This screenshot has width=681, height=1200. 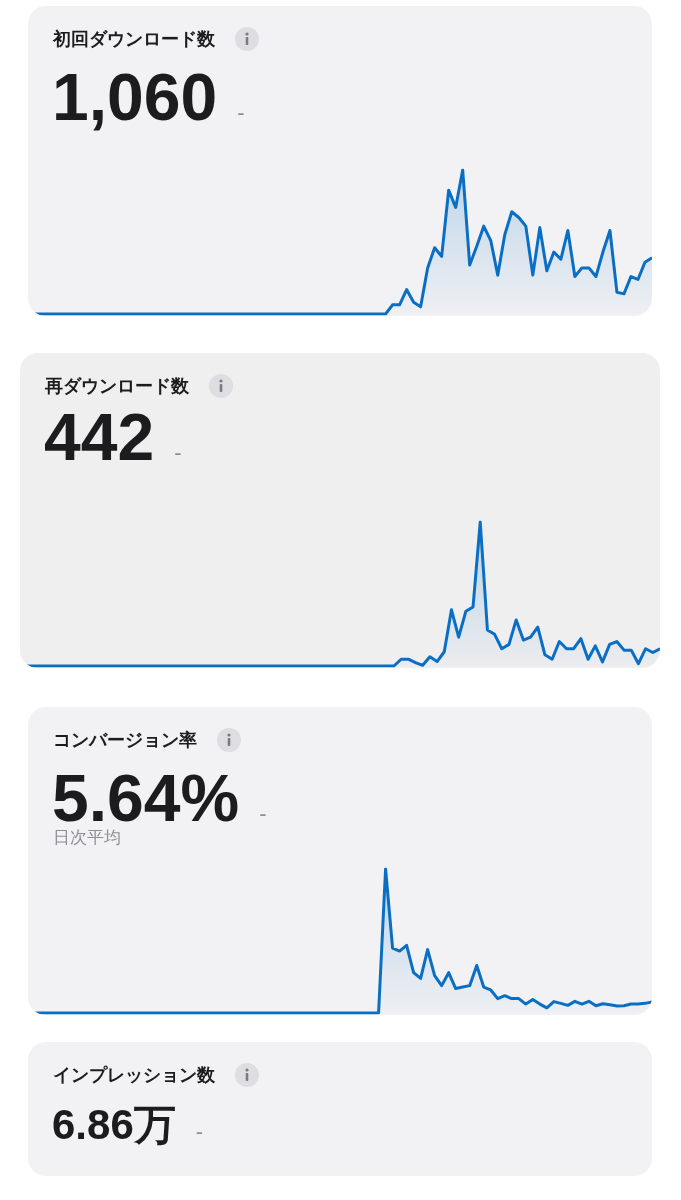 What do you see at coordinates (135, 97) in the screenshot?
I see `chart-subtitle: 1,060` at bounding box center [135, 97].